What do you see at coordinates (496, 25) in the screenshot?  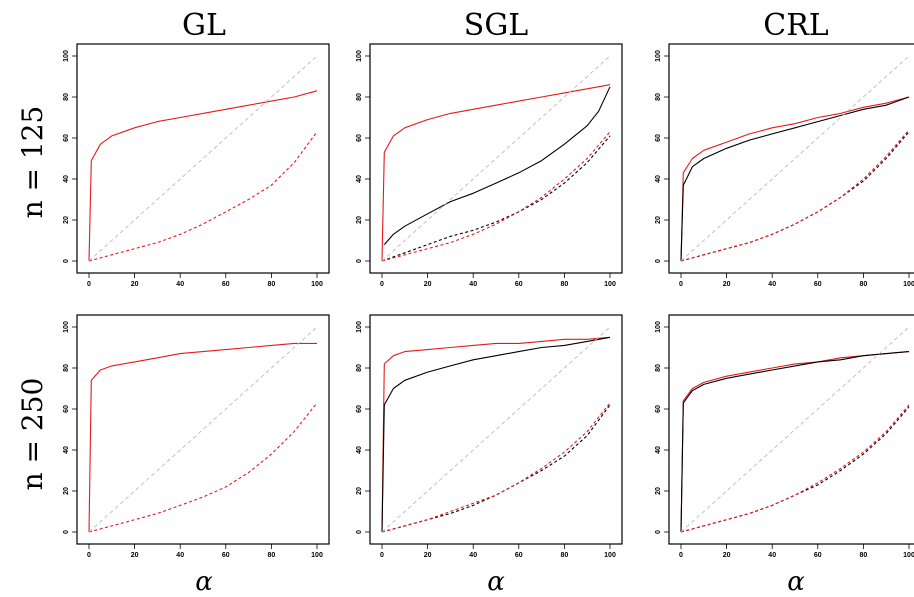 I see `column-title-sgl: SGL` at bounding box center [496, 25].